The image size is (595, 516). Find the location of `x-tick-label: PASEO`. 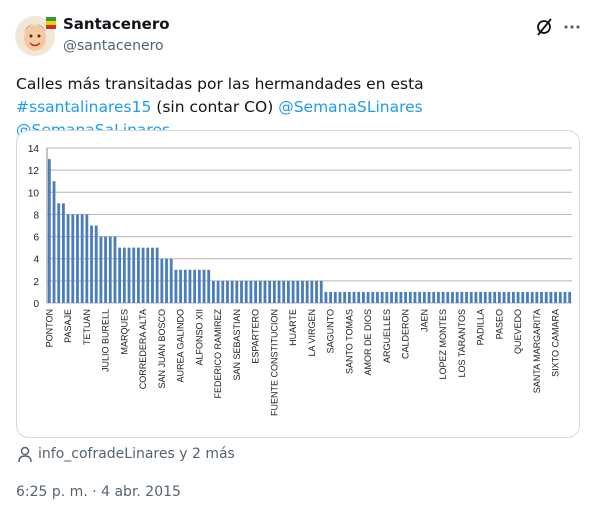

x-tick-label: PASEO is located at coordinates (499, 324).